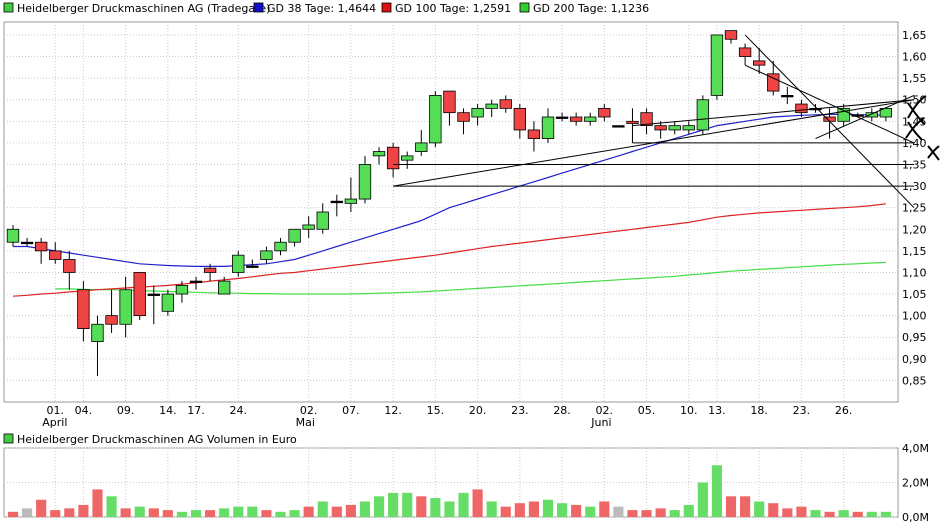 The height and width of the screenshot is (530, 940). Describe the element at coordinates (351, 410) in the screenshot. I see `x-tick-label: 07.` at that location.